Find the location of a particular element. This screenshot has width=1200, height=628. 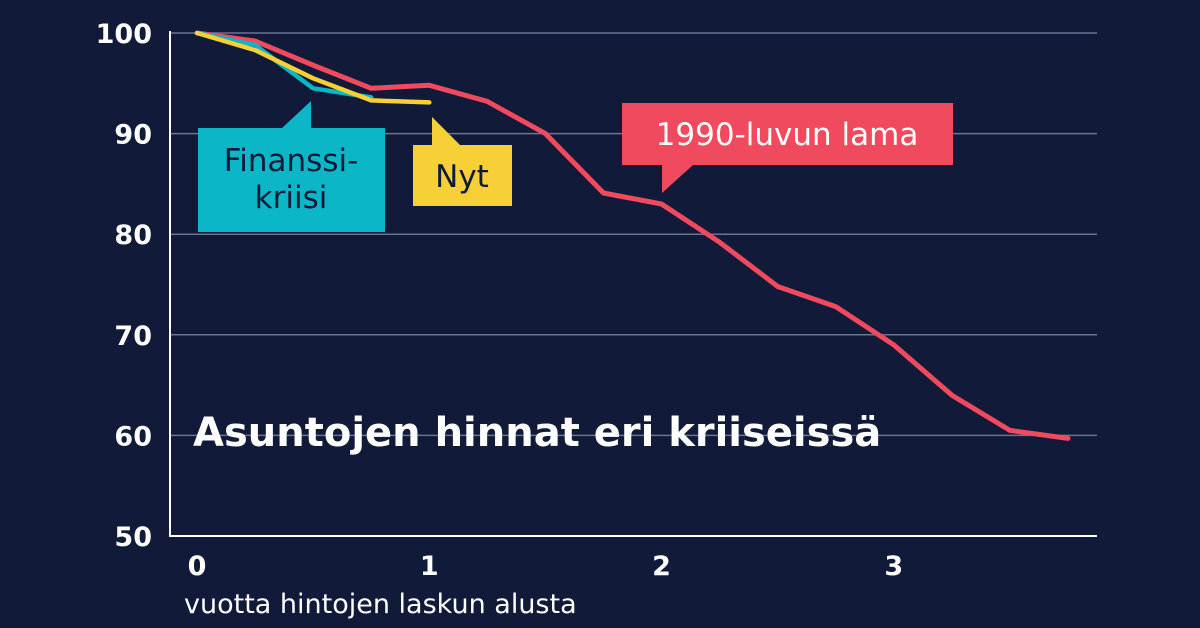

legend-callout-lama: 1990-luvun lama is located at coordinates (787, 148).